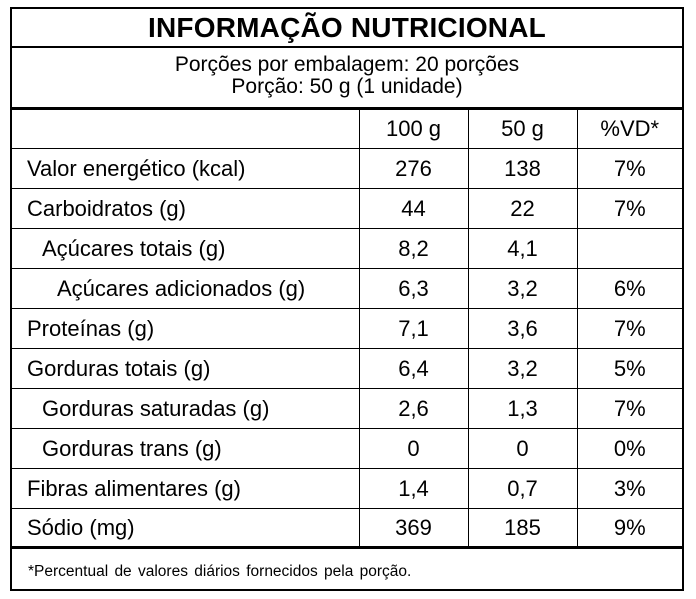  I want to click on value-per-50g: 22, so click(523, 208).